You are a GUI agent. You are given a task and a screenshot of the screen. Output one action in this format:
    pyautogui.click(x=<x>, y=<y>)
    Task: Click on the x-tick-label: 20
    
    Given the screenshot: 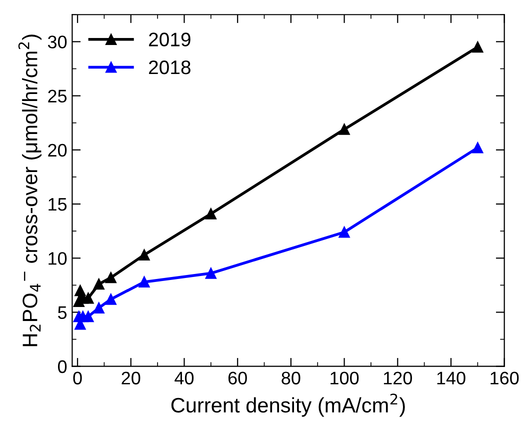 What is the action you would take?
    pyautogui.click(x=131, y=378)
    